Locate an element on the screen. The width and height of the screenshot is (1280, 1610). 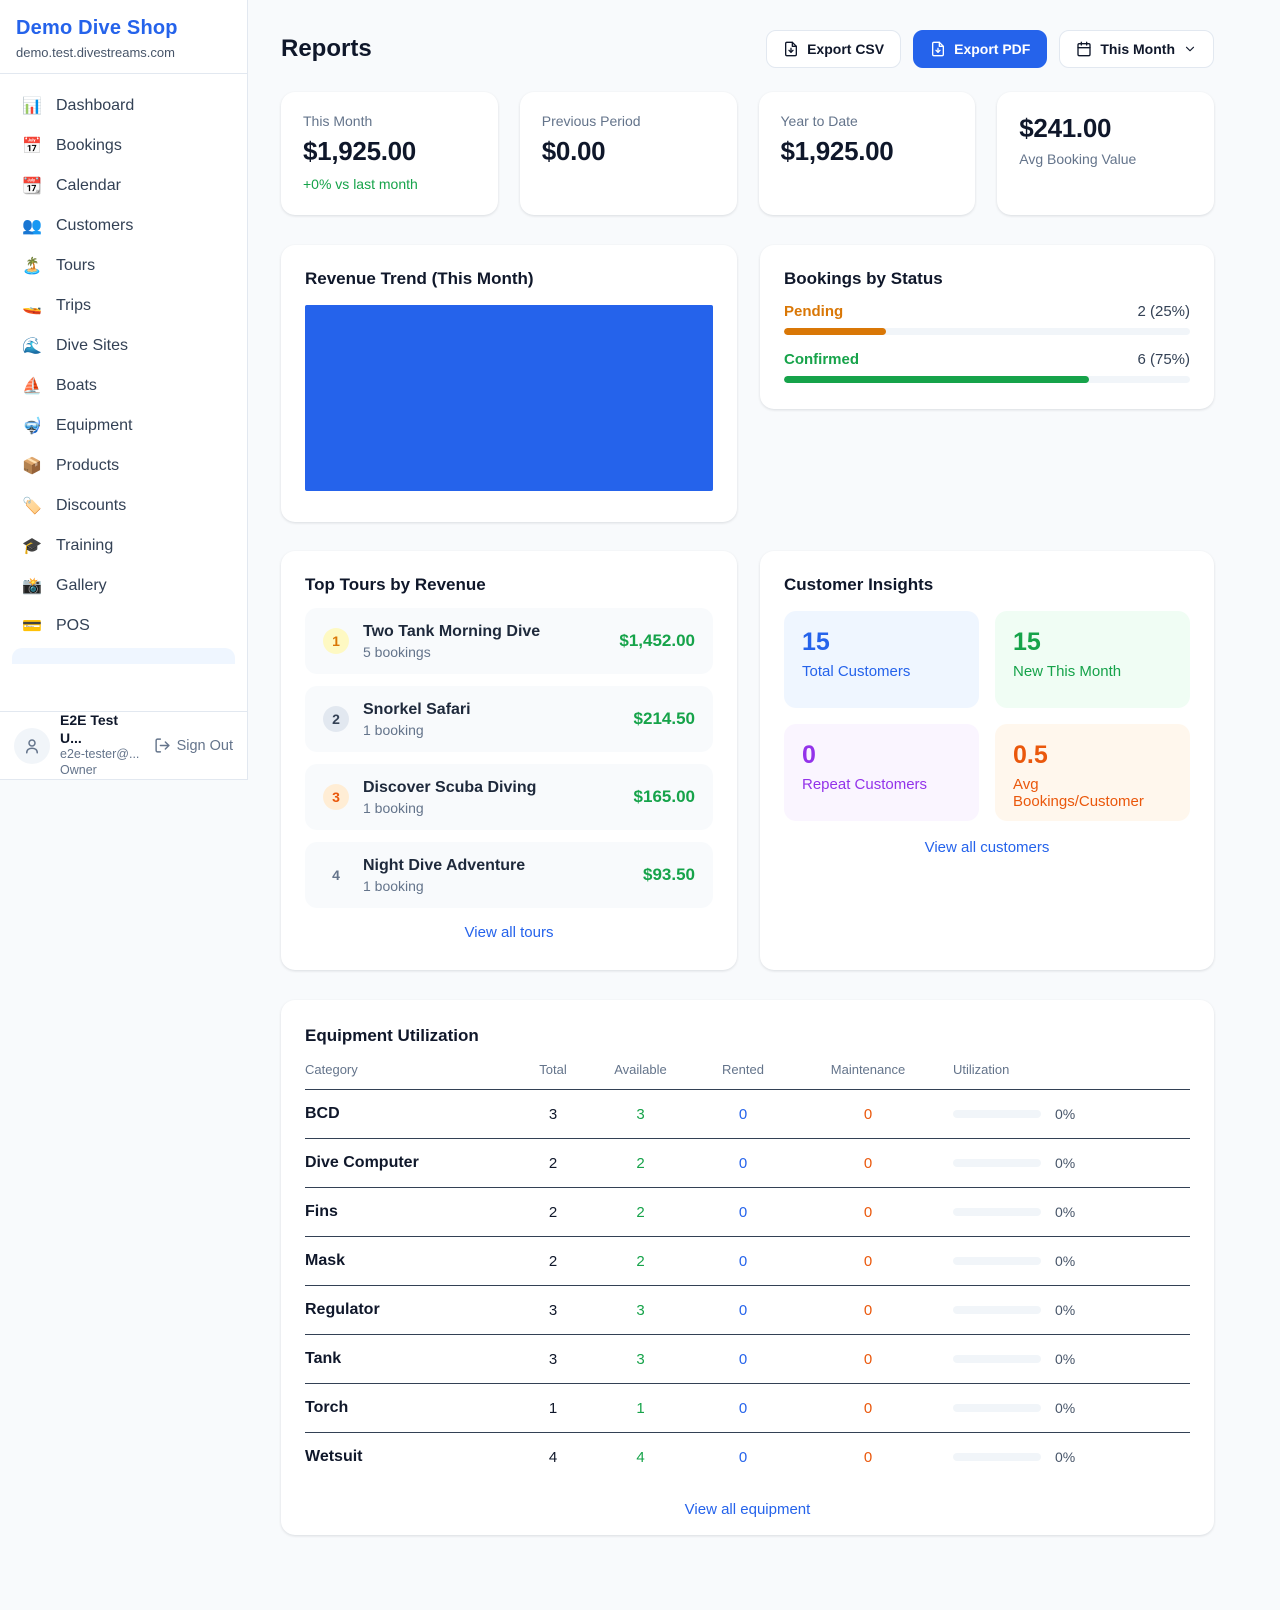
stat-card-this-month: This Month $1,925.00 +0% vs last month is located at coordinates (389, 153).